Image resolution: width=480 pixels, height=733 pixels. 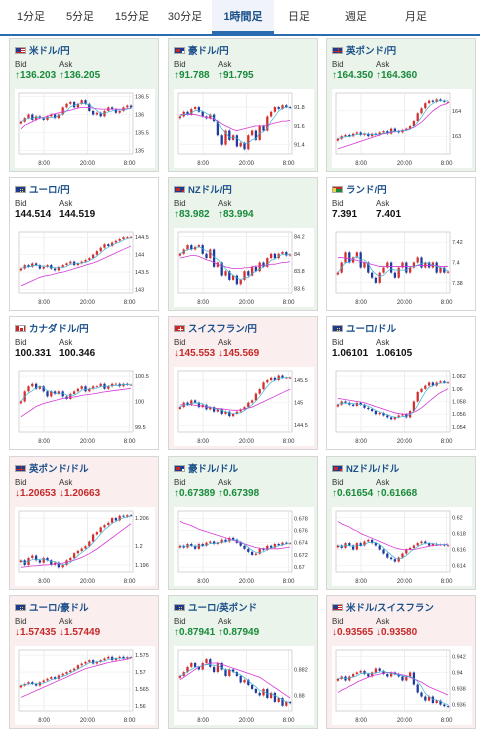 I want to click on price-chart: 8:00 20:00 8:00 1.575 1.57 1.565 1.56, so click(x=85, y=685).